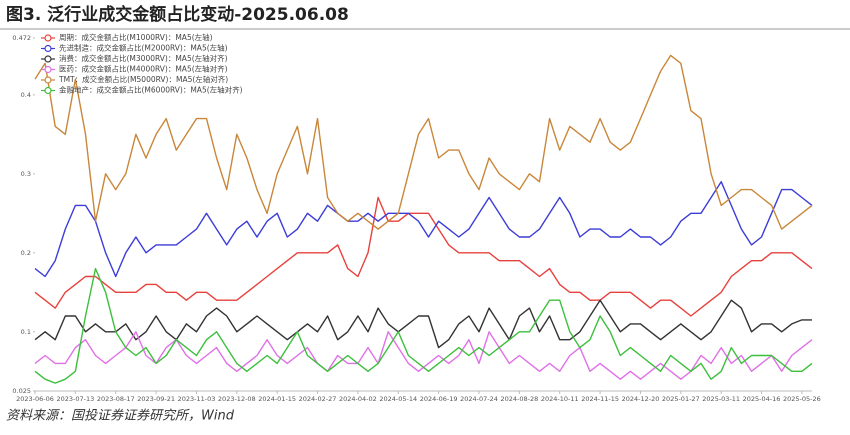 The image size is (850, 435). I want to click on y-tick-label: 0.1, so click(26, 332).